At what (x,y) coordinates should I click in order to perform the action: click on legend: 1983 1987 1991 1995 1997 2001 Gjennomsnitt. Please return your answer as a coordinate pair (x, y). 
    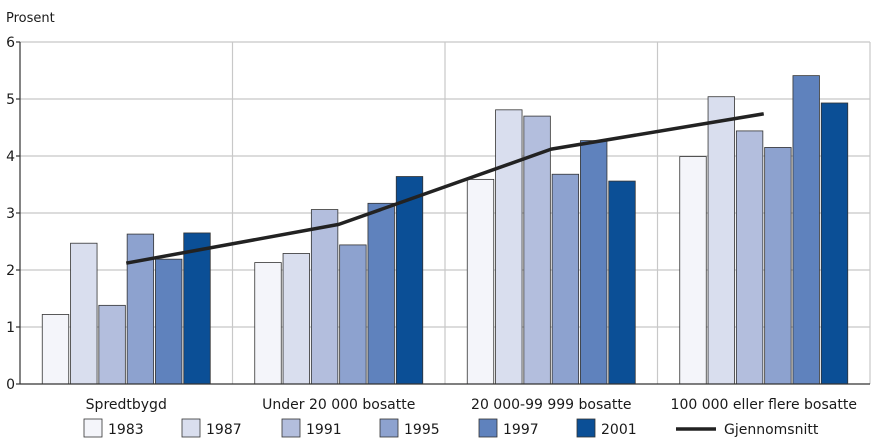
    Looking at the image, I should click on (451, 428).